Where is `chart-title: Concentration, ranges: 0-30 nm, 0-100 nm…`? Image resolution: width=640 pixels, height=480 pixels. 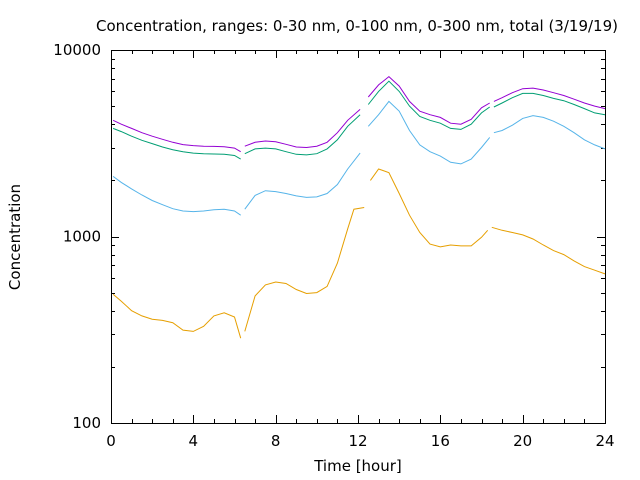 chart-title: Concentration, ranges: 0-30 nm, 0-100 nm… is located at coordinates (357, 26).